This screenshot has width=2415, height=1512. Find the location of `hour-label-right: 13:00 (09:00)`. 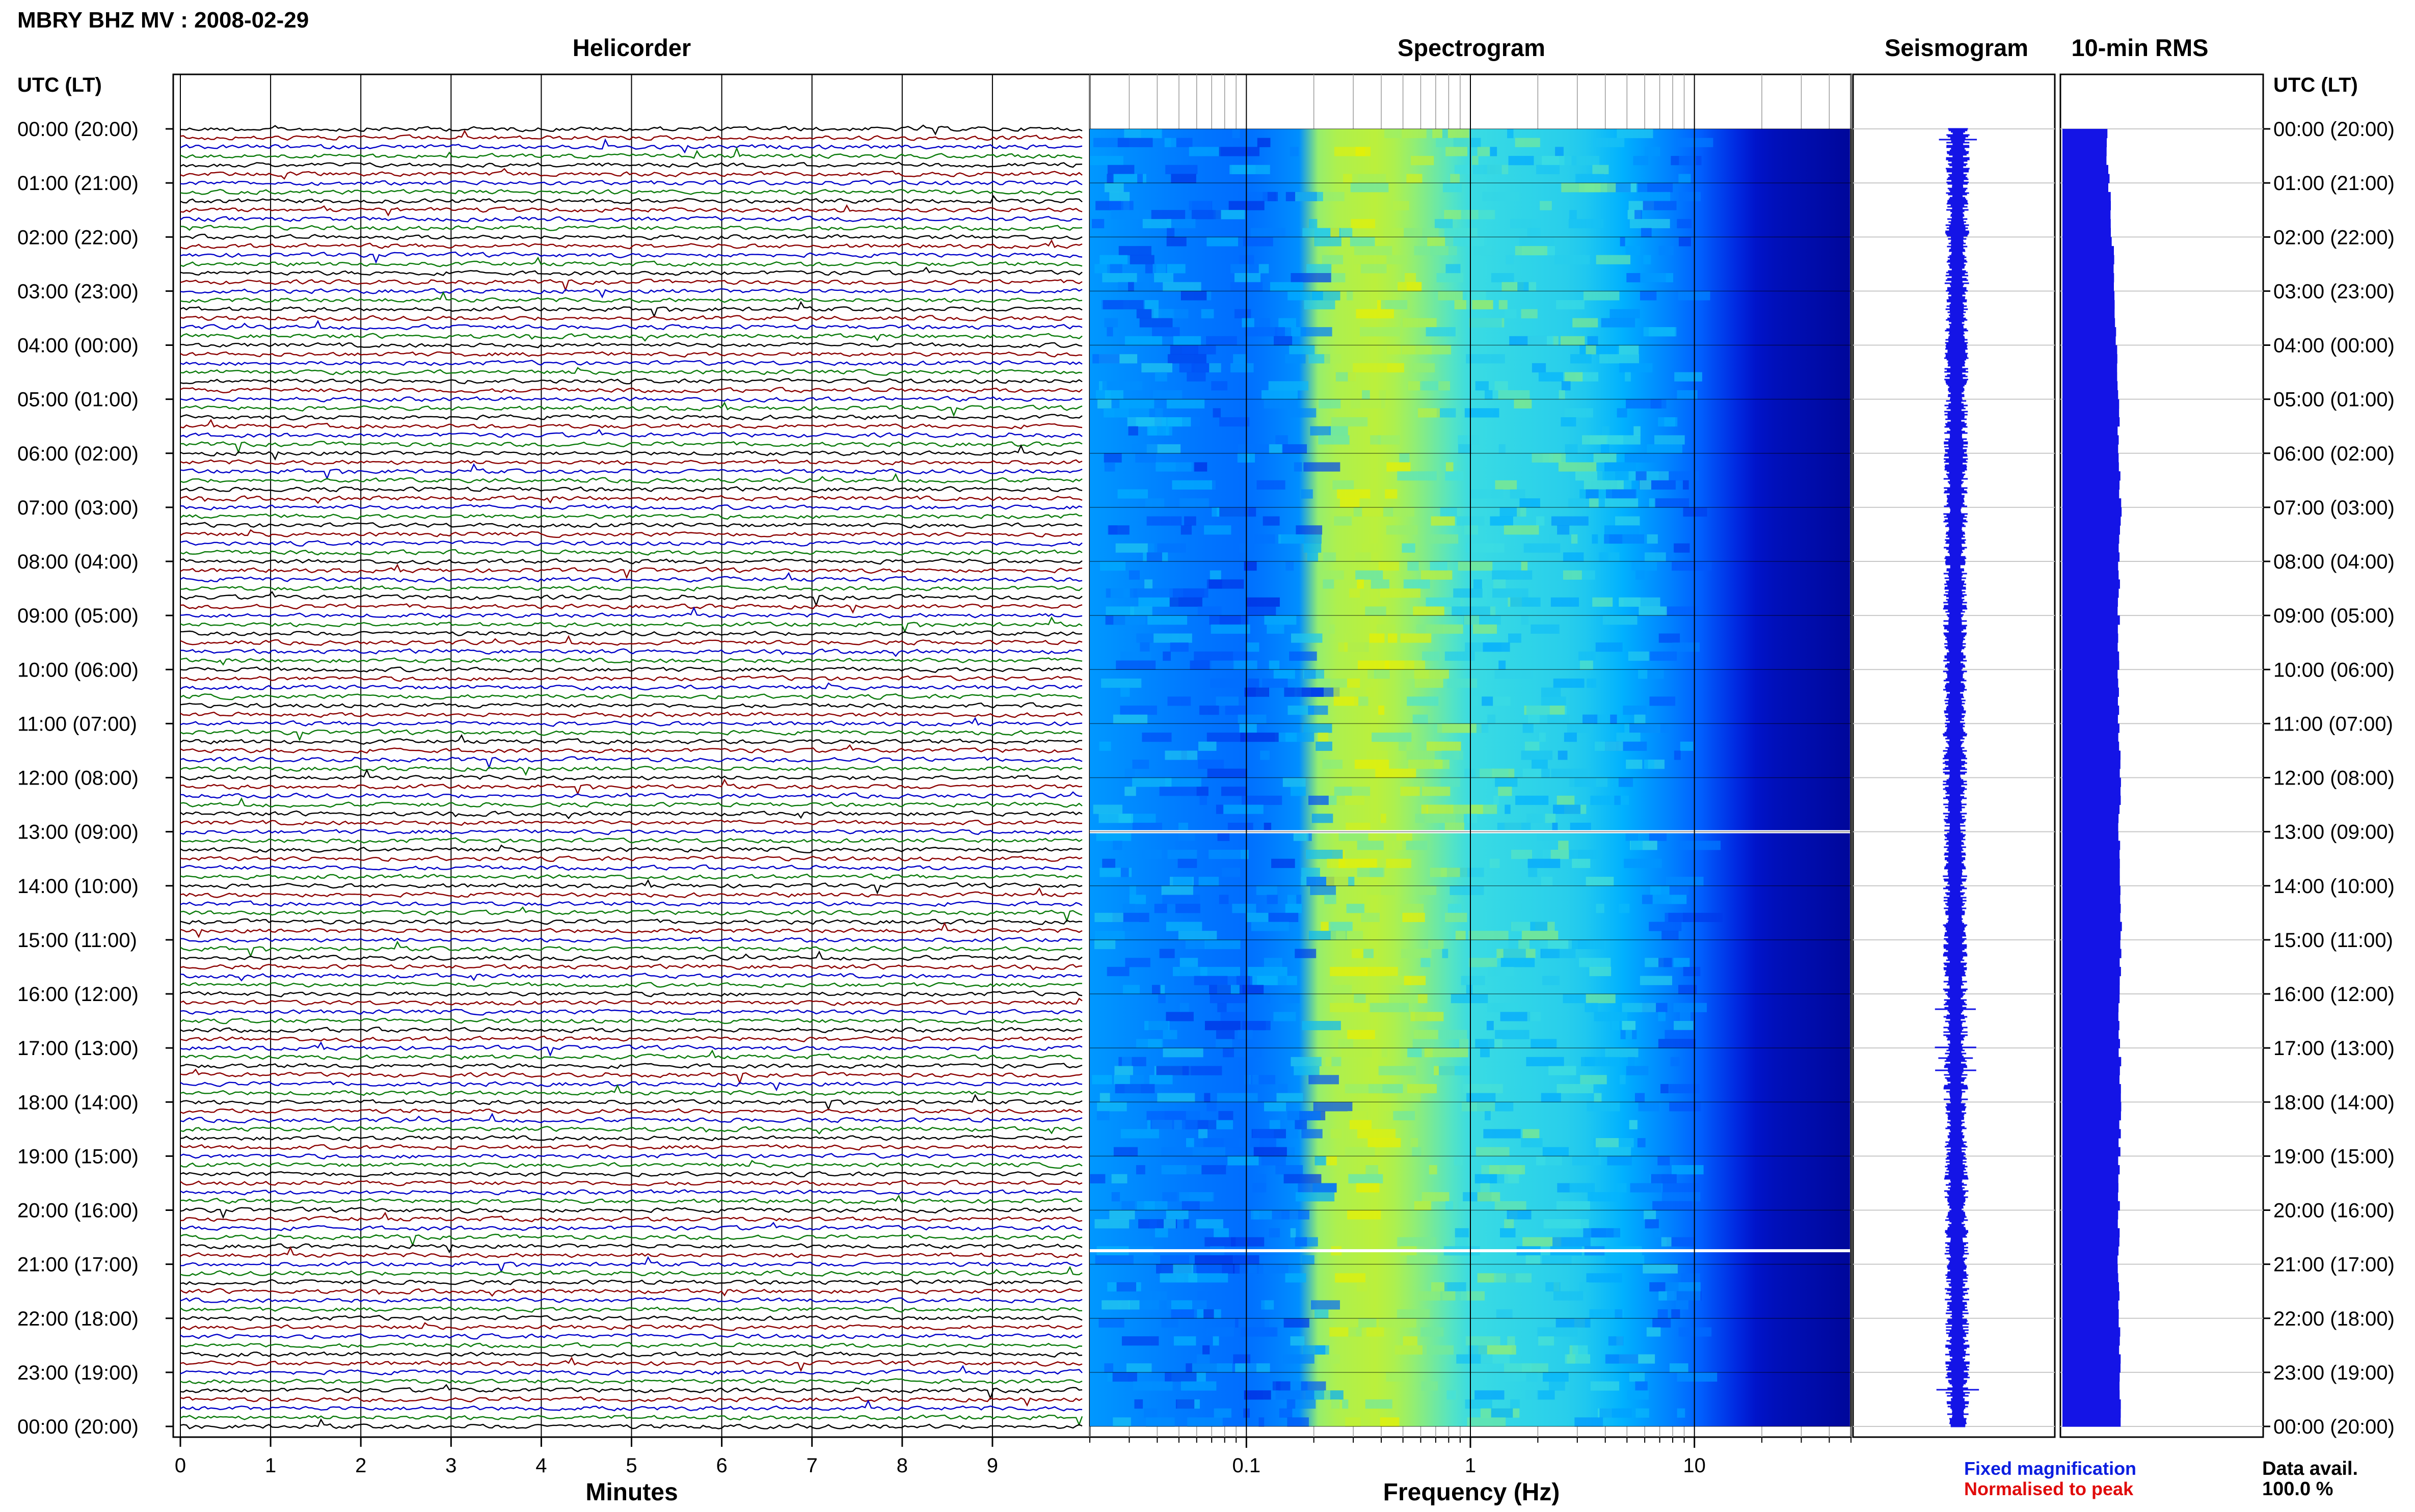

hour-label-right: 13:00 (09:00) is located at coordinates (2334, 832).